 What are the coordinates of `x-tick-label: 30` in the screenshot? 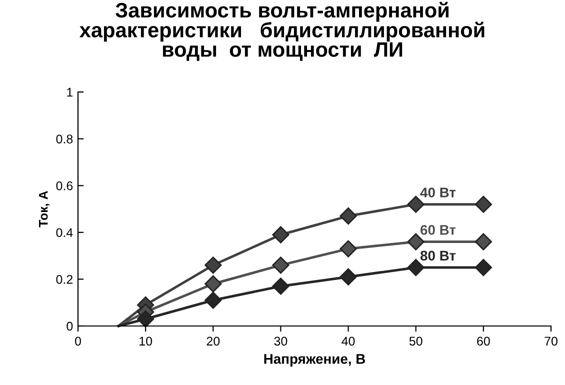 It's located at (281, 341).